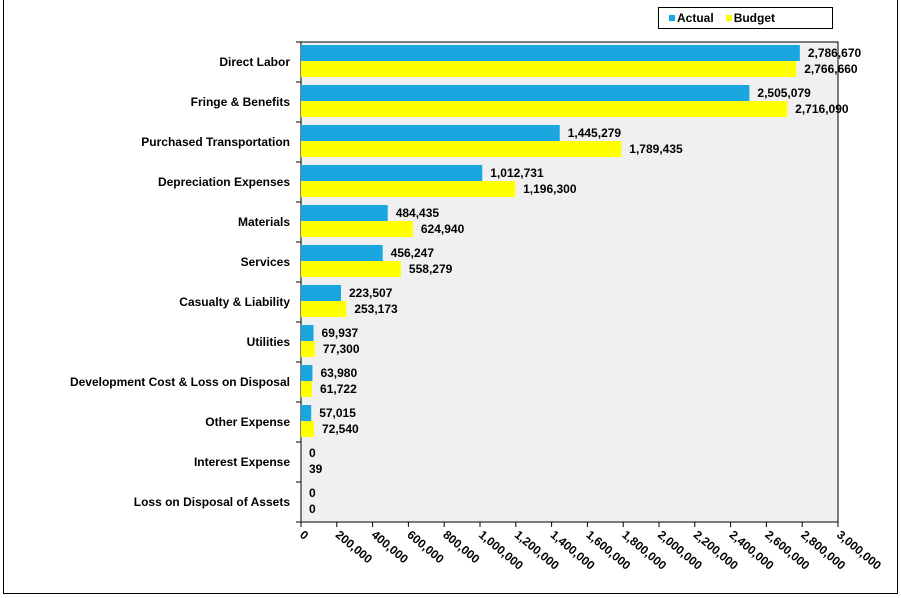  What do you see at coordinates (728, 18) in the screenshot?
I see `legend-swatch-budget` at bounding box center [728, 18].